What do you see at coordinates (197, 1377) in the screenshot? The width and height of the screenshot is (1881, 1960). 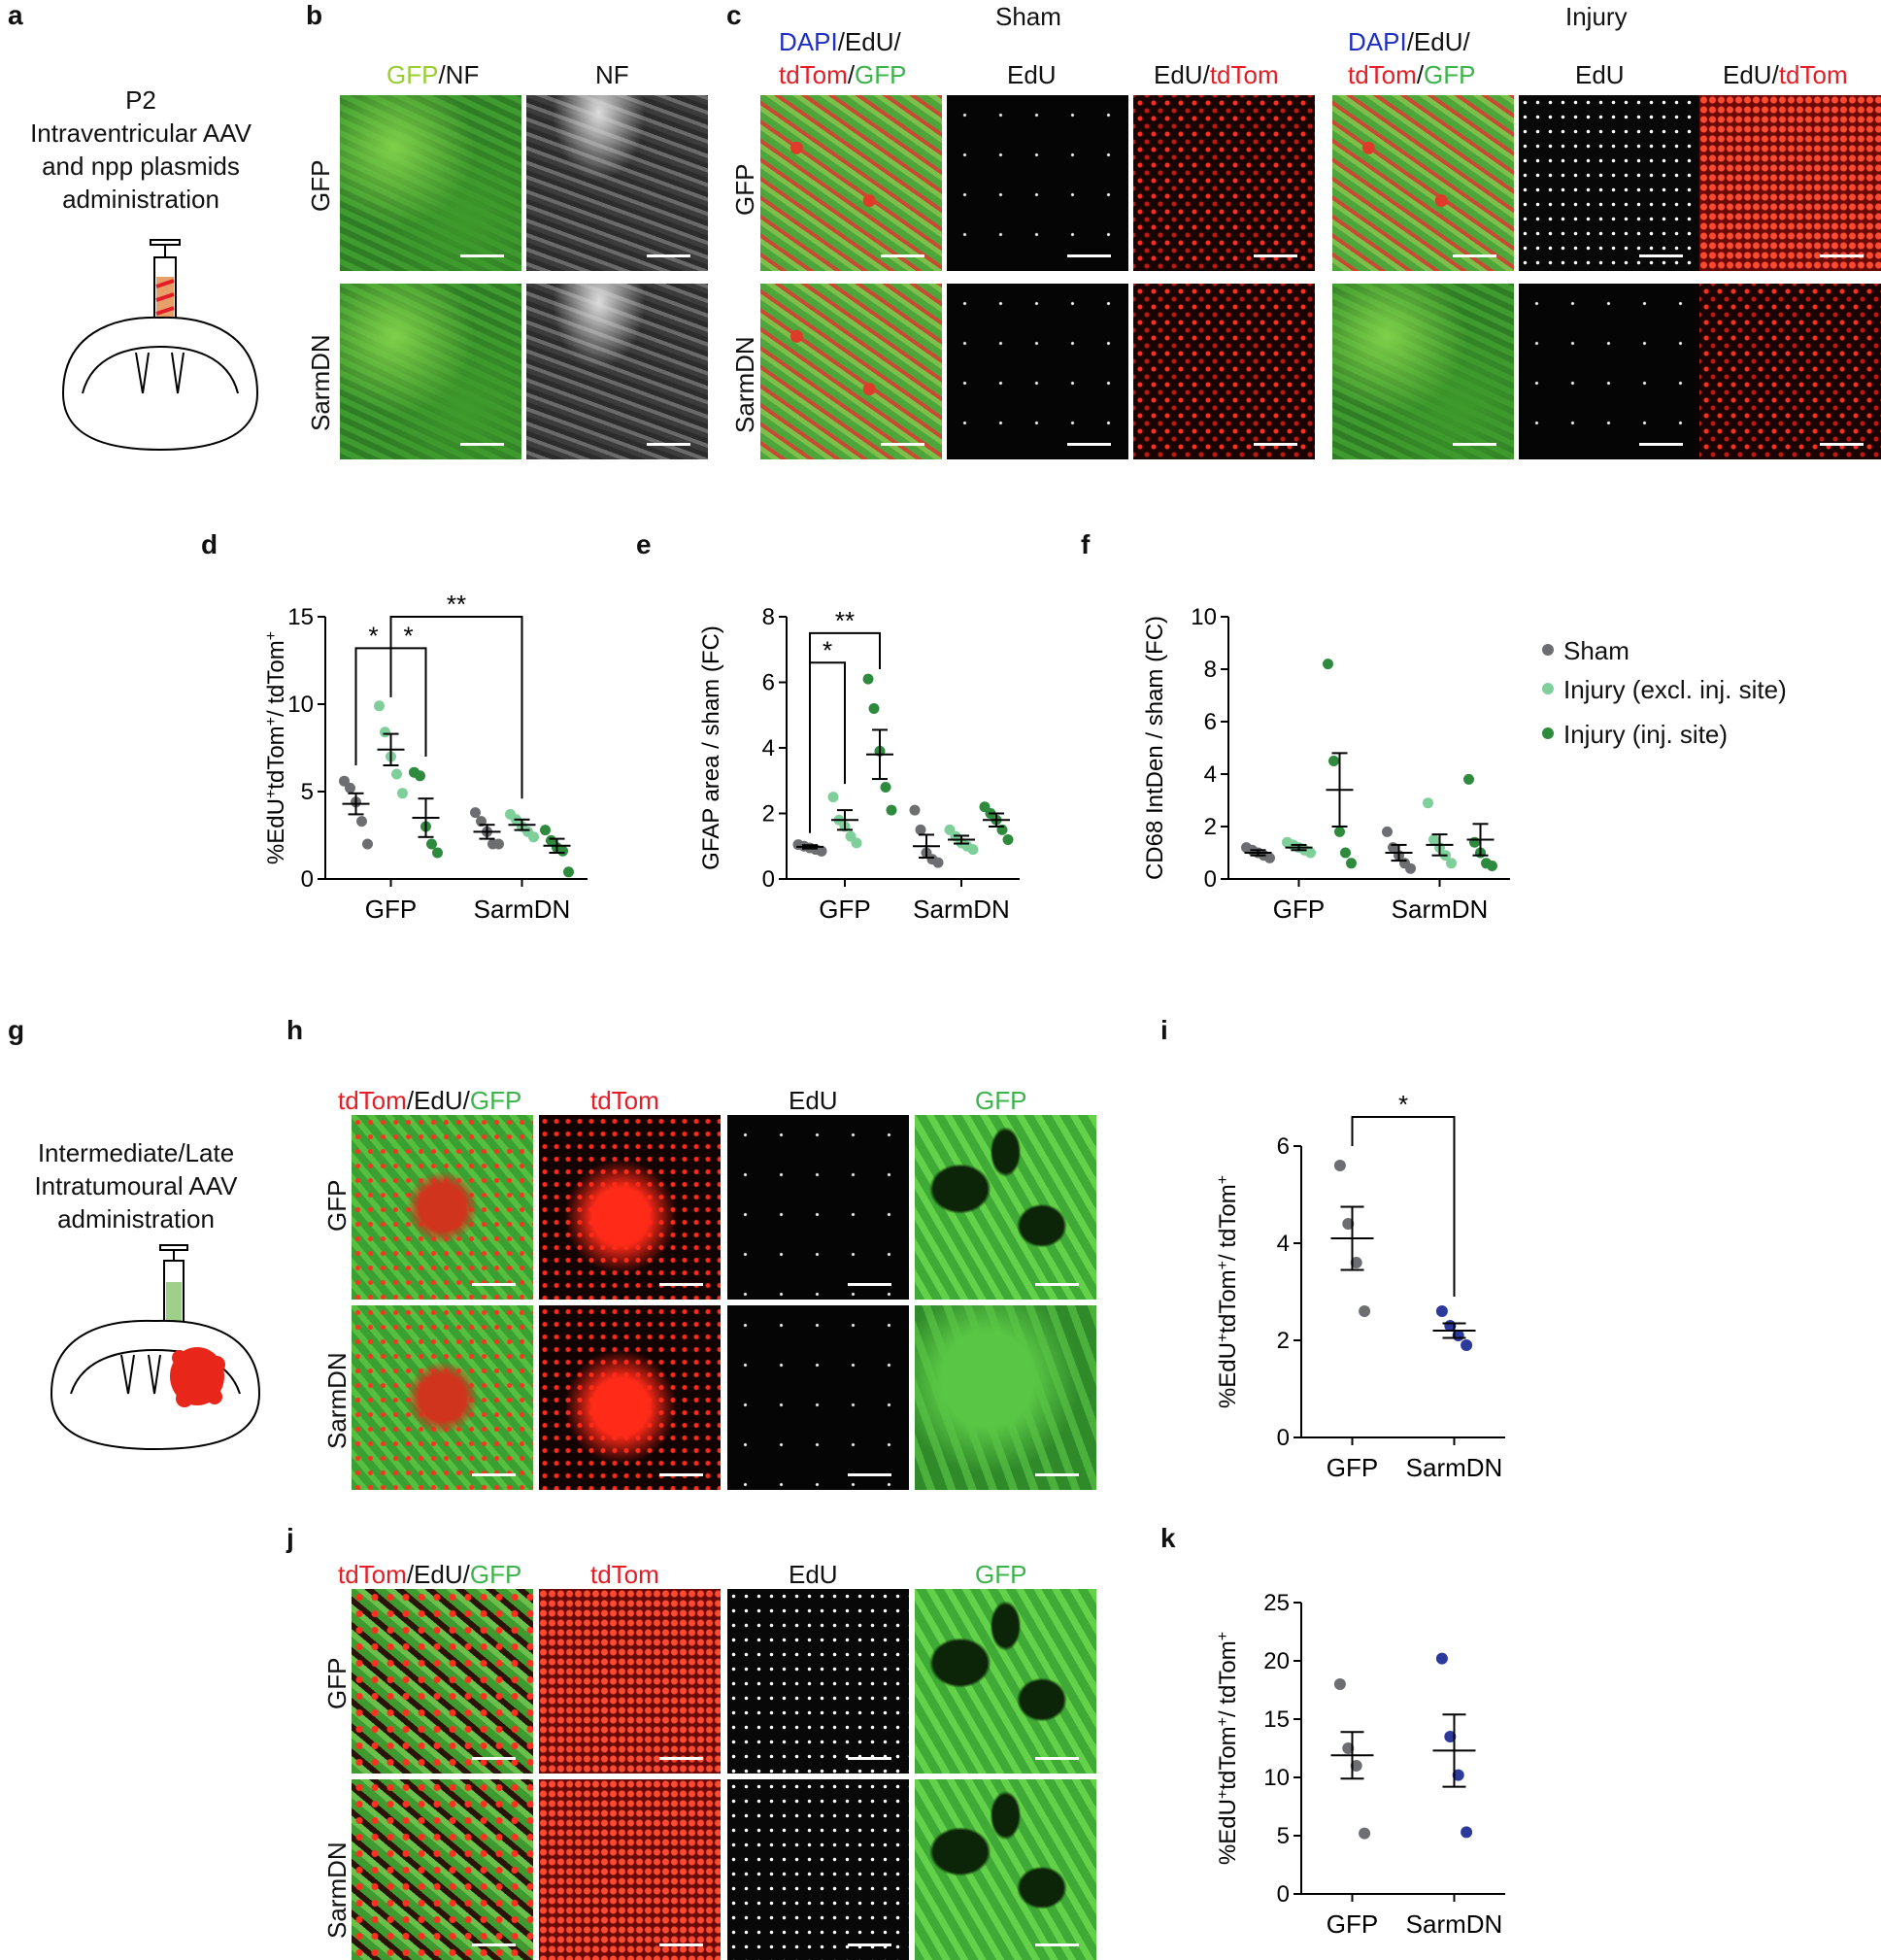 I see `tumour-blob` at bounding box center [197, 1377].